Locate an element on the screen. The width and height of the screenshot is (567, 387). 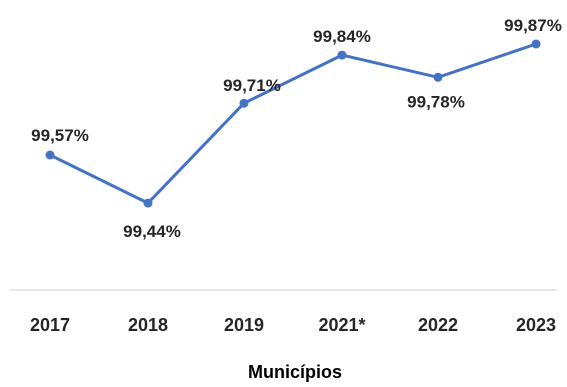
data-label-2022: 99,78% is located at coordinates (436, 101).